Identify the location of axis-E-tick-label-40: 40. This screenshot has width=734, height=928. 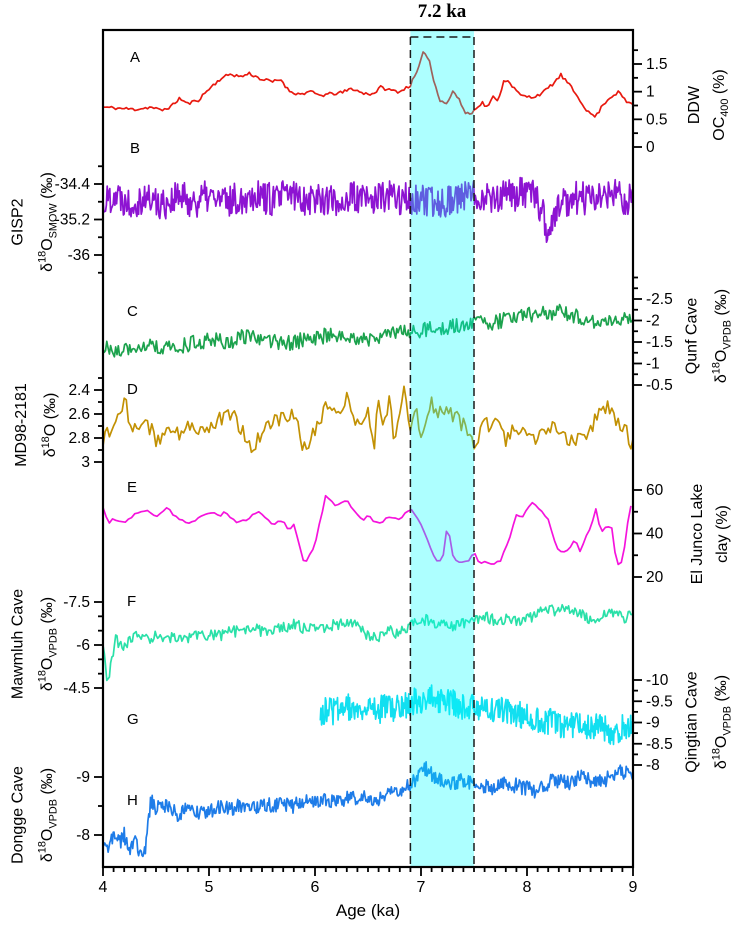
(655, 534).